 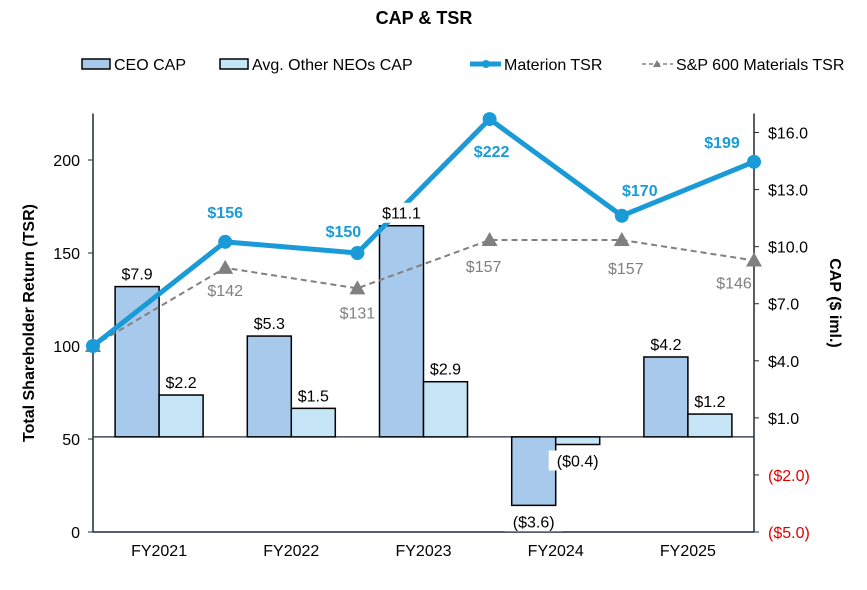 What do you see at coordinates (225, 213) in the screenshot?
I see `materion-tsr-label: $156` at bounding box center [225, 213].